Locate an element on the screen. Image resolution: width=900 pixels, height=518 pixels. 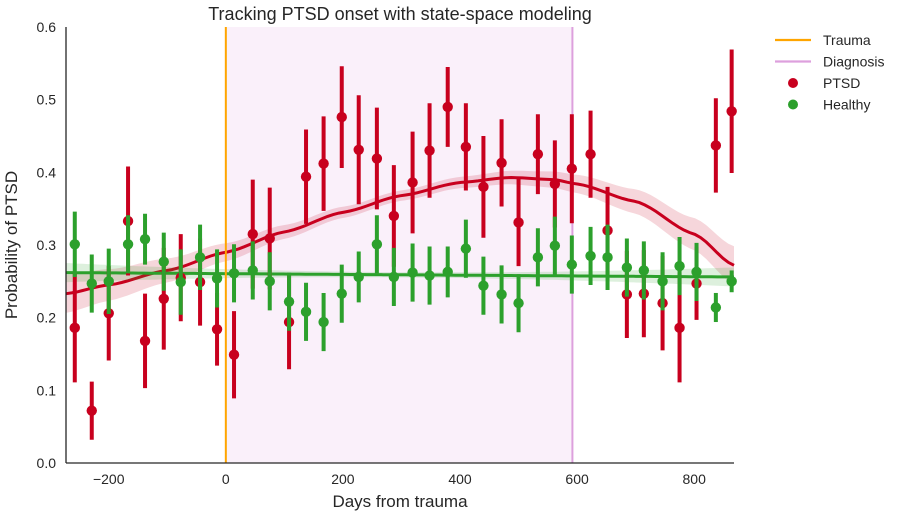
x-tick-label: 0 is located at coordinates (226, 479).